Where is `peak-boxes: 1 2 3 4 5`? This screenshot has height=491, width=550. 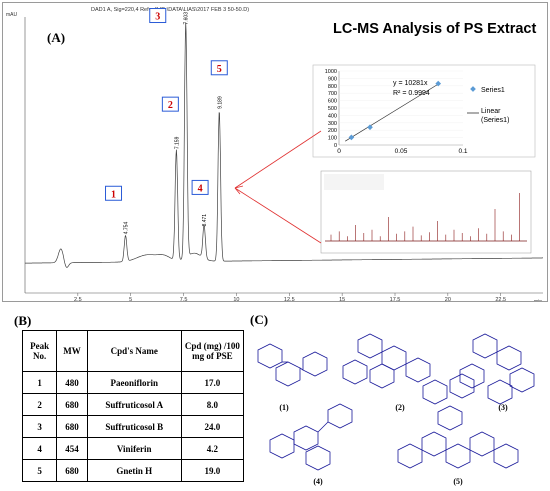
peak-boxes: 1 2 3 4 5 is located at coordinates (166, 104).